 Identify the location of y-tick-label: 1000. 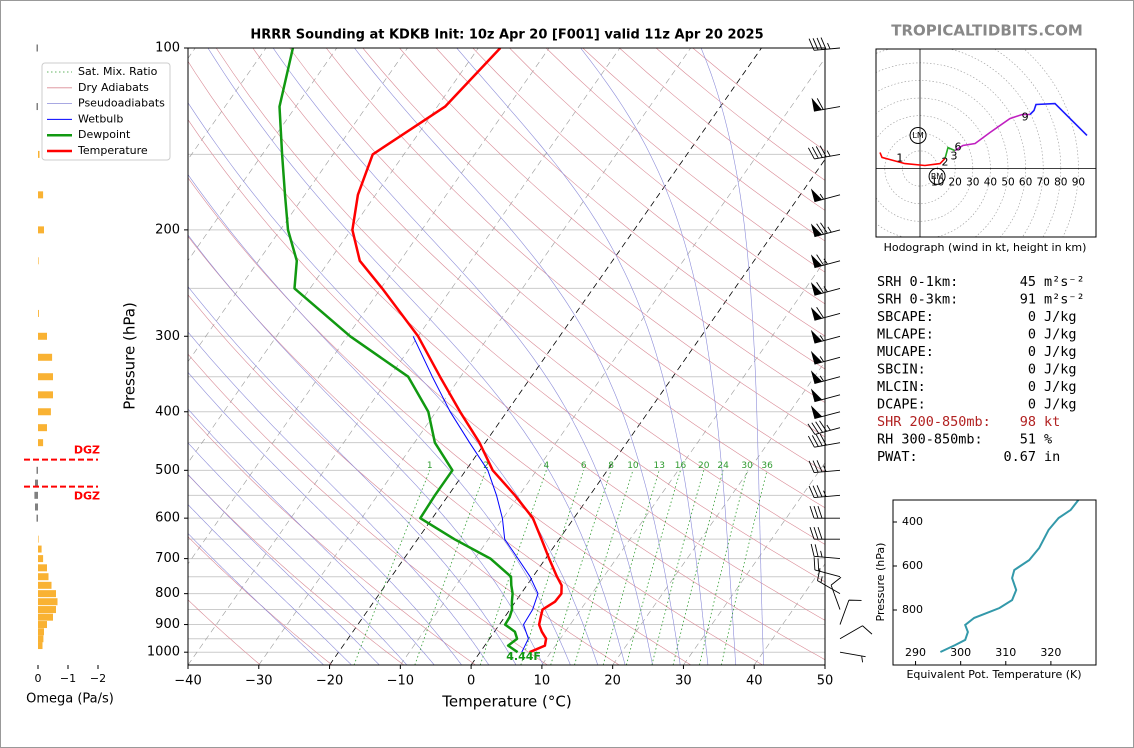
(163, 652).